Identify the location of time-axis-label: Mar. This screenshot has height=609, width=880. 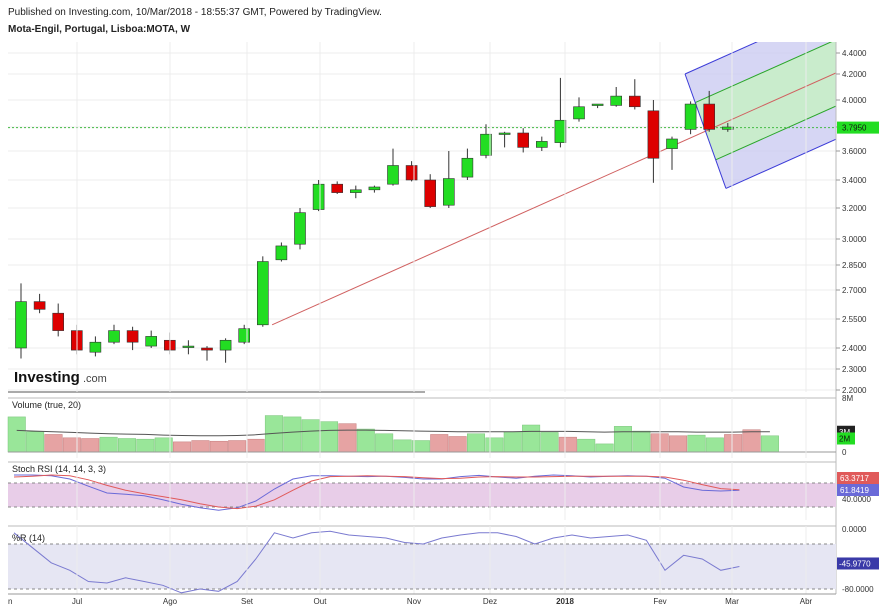
(732, 601).